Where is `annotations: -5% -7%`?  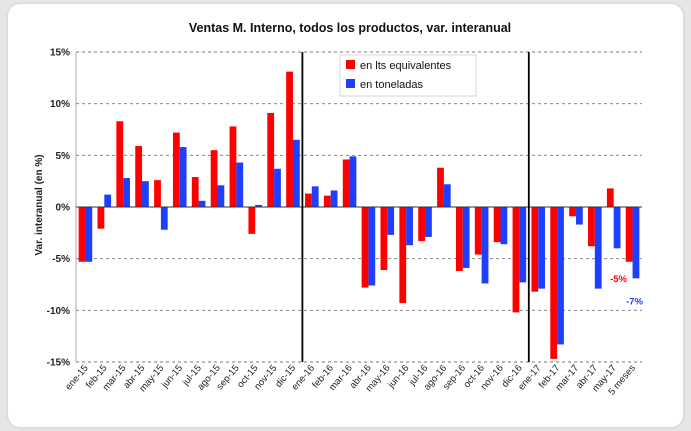
annotations: -5% -7% is located at coordinates (626, 291).